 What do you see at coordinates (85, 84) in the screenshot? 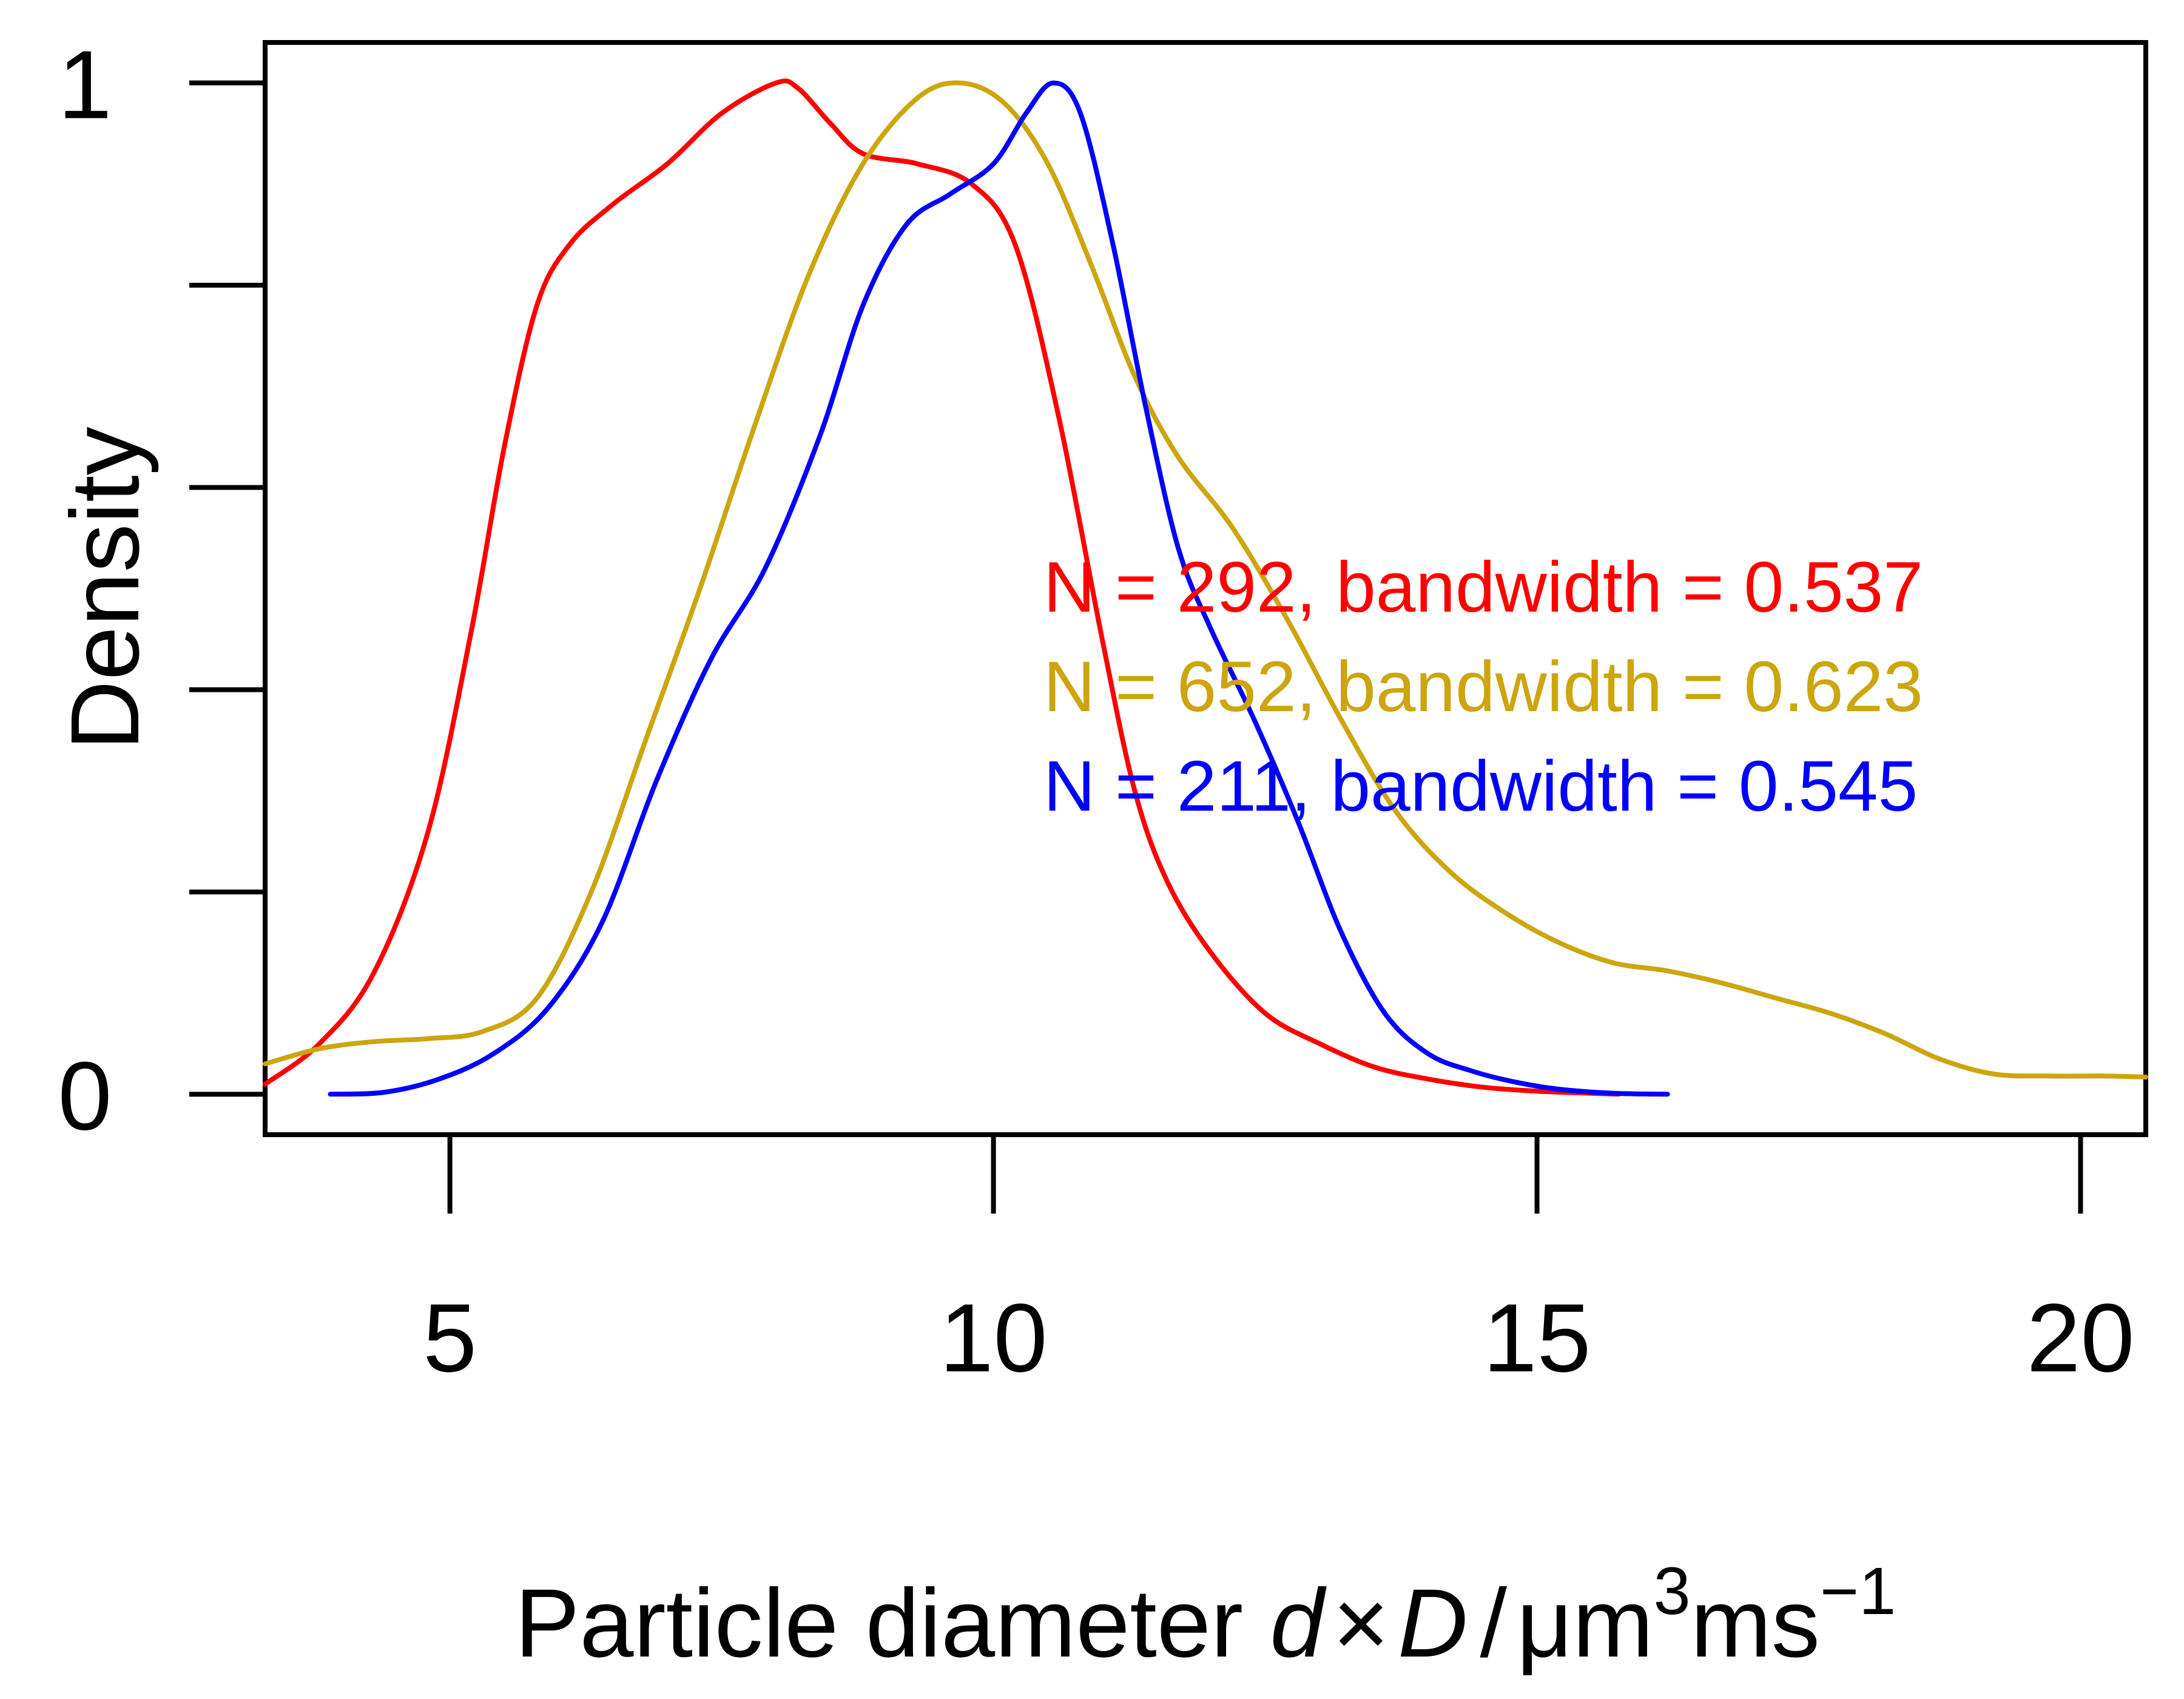
I see `y-tick-label-5: 1` at bounding box center [85, 84].